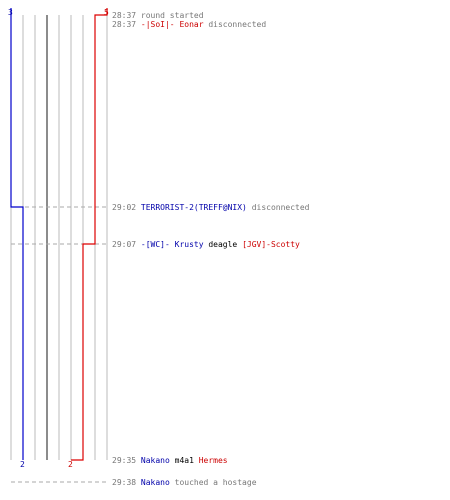  I want to click on event-text: round started, so click(172, 15).